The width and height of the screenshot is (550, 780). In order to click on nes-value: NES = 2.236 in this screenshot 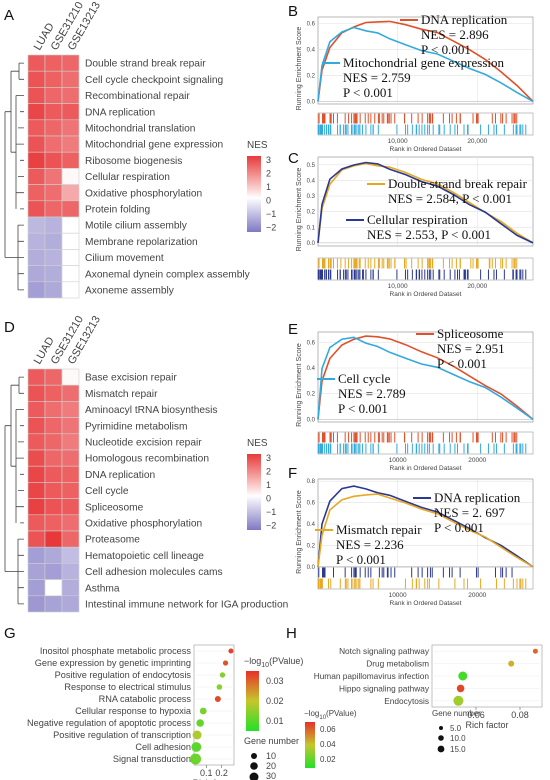, I will do `click(370, 544)`.